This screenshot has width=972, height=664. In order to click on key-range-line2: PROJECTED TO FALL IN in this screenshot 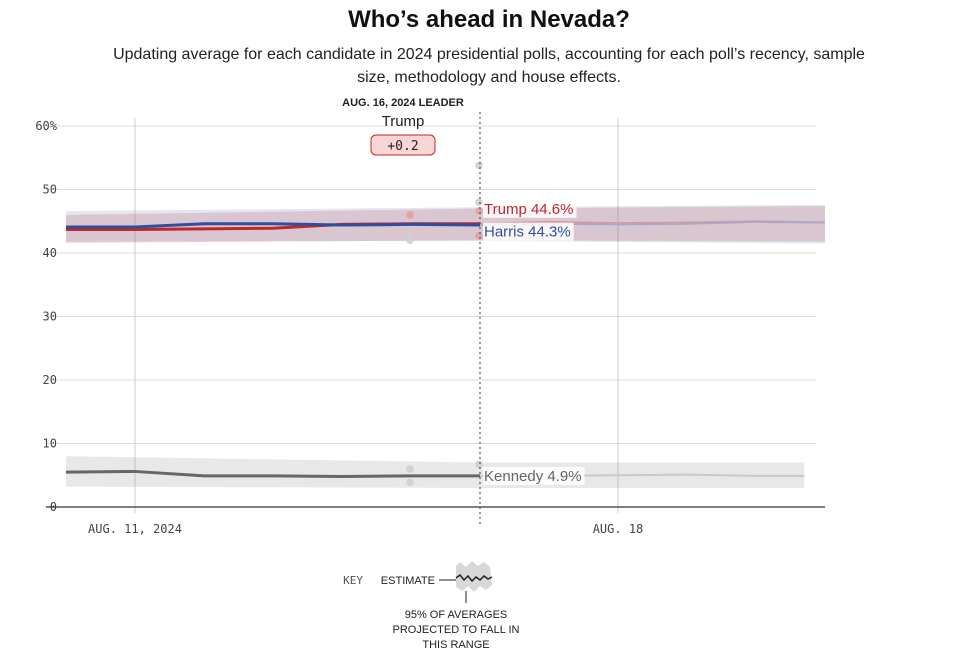, I will do `click(456, 630)`.